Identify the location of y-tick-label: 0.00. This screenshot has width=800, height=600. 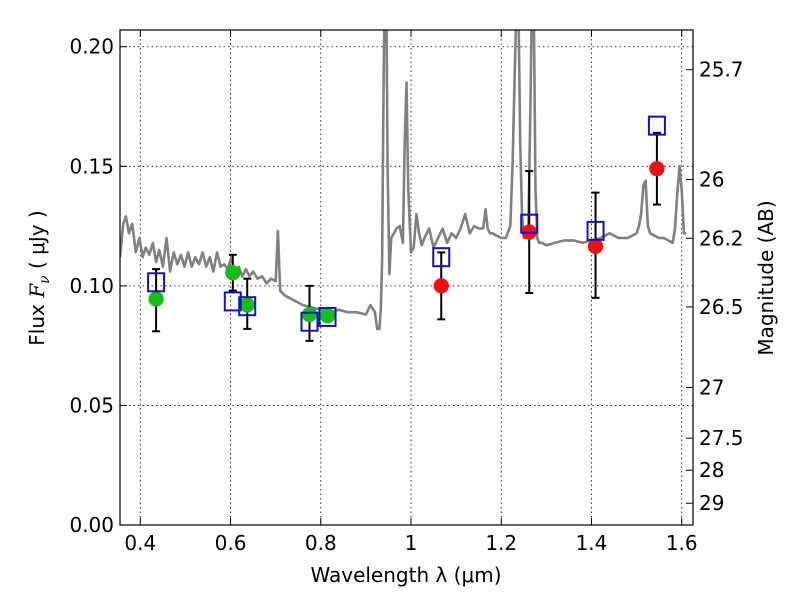
(91, 525).